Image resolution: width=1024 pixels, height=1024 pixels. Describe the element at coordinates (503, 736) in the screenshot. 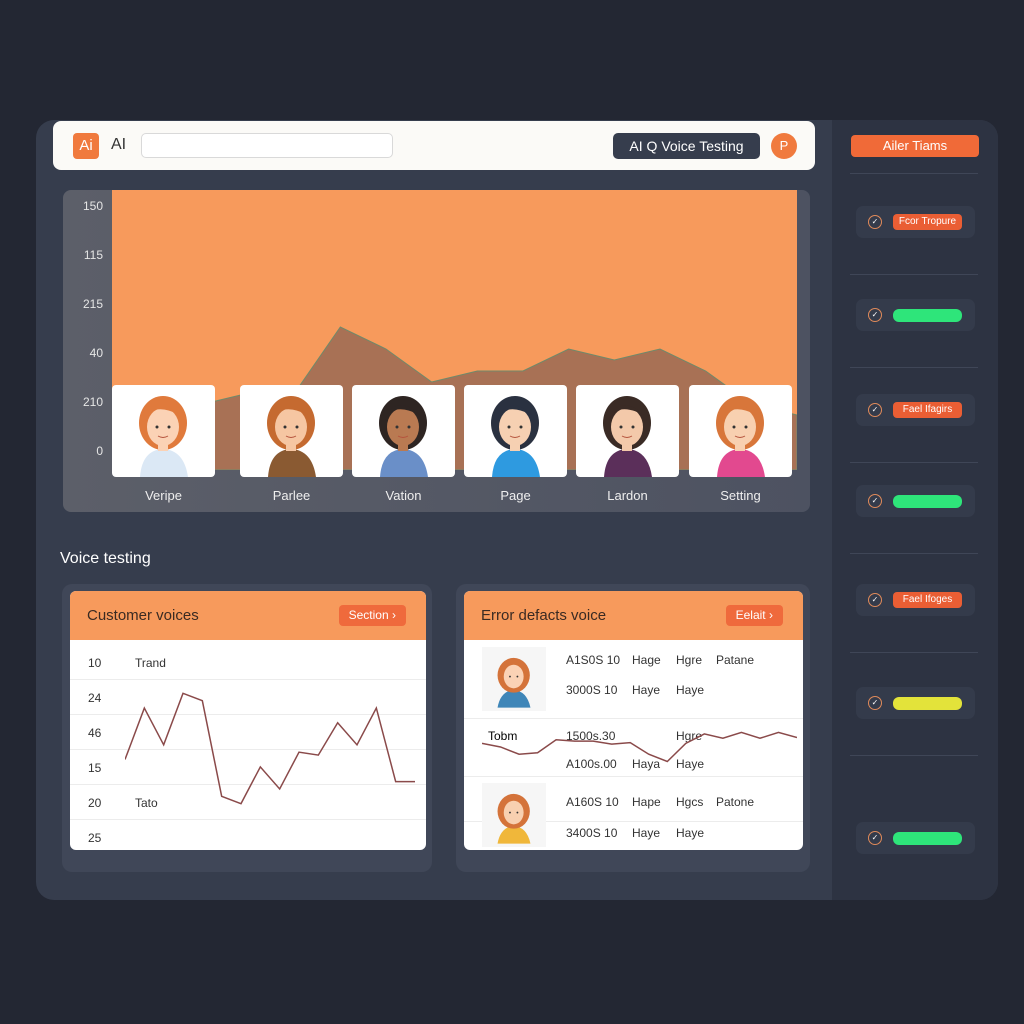

I see `row-label: Tobm` at that location.